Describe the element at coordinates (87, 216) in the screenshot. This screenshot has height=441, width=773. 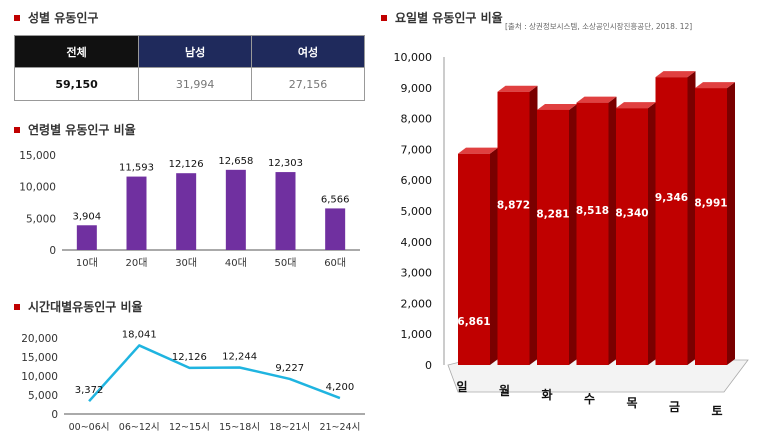
I see `age-data-label: 3,904` at that location.